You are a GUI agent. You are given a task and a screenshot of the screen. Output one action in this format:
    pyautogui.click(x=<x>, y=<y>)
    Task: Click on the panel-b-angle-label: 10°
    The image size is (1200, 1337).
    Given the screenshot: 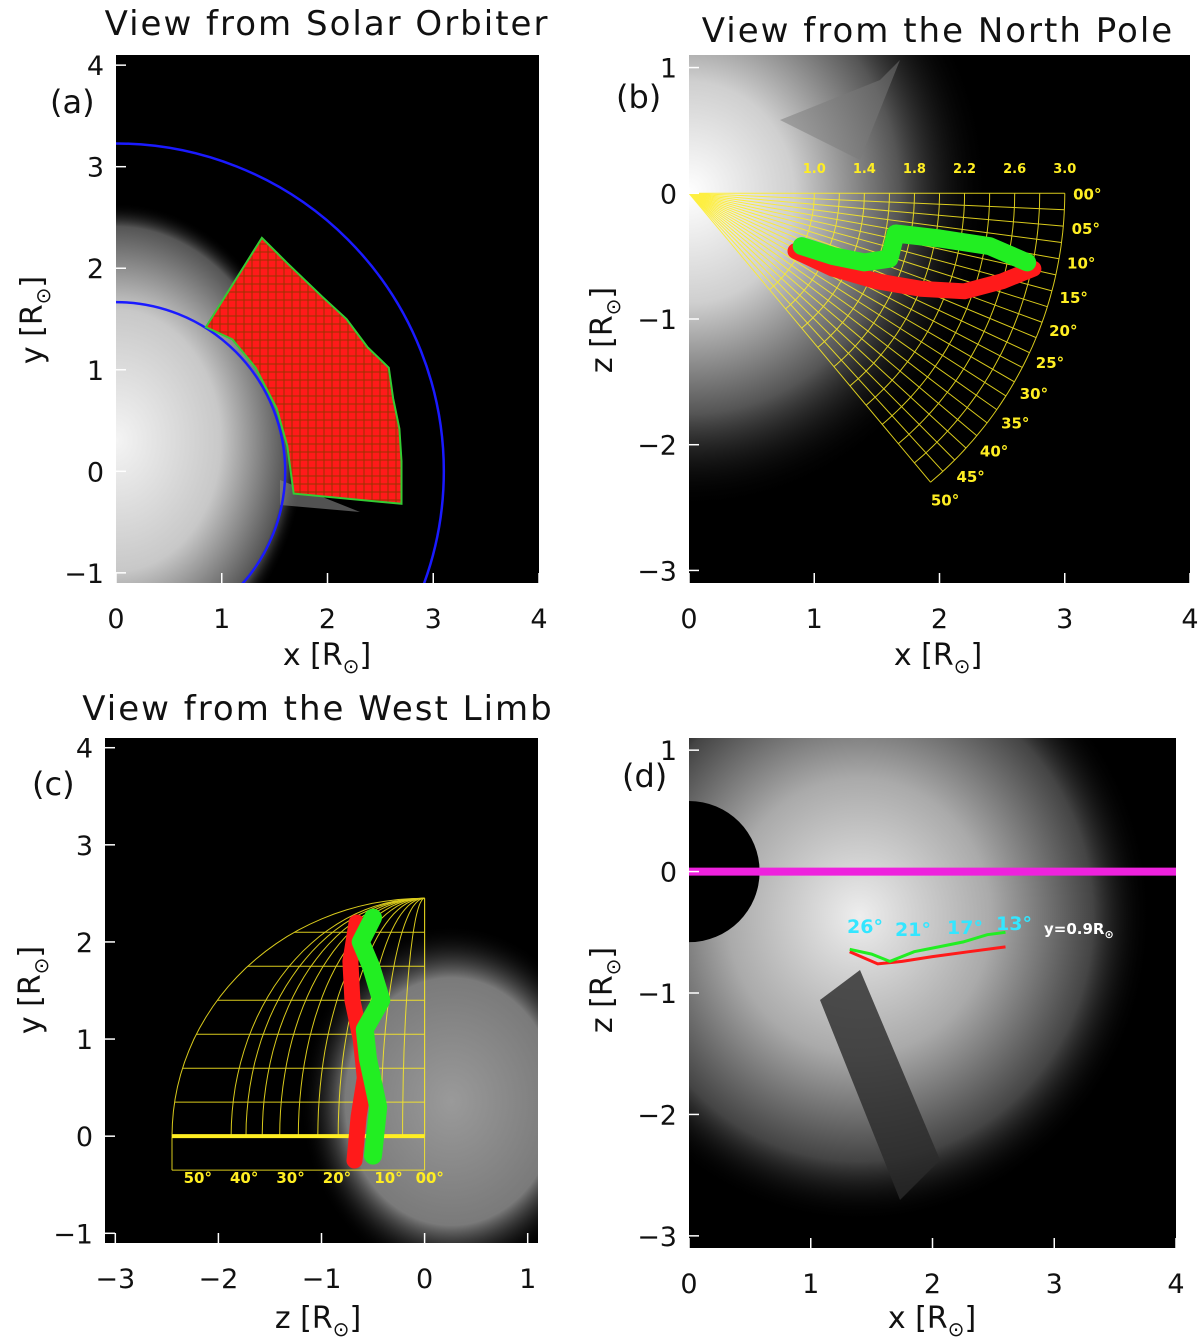 What is the action you would take?
    pyautogui.click(x=1081, y=264)
    